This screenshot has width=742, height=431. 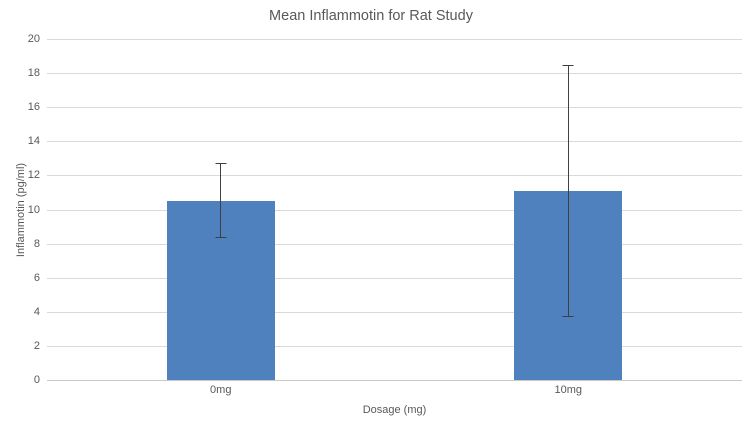 What do you see at coordinates (394, 391) in the screenshot?
I see `x-axis-tick-labels: 0mg 10mg` at bounding box center [394, 391].